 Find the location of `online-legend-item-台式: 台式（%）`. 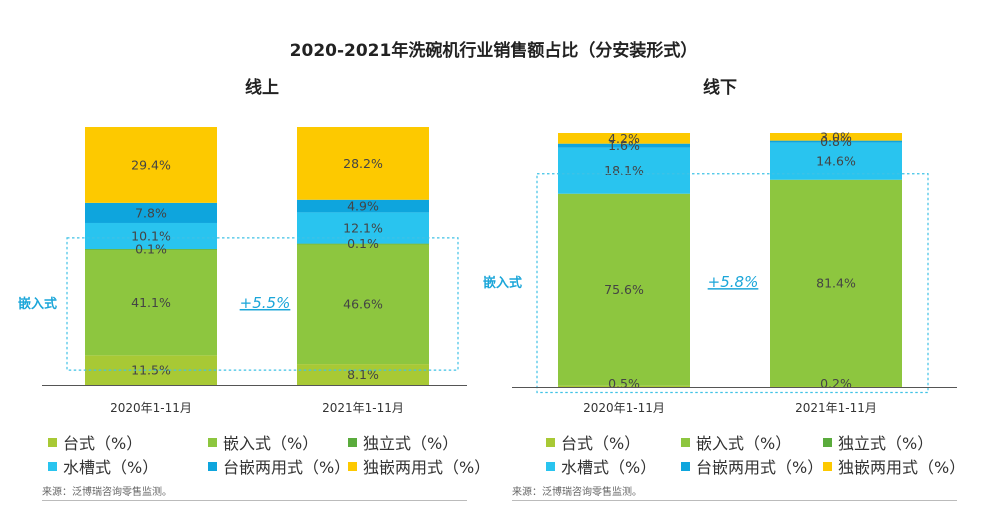

online-legend-item-台式: 台式（%） is located at coordinates (95, 442).